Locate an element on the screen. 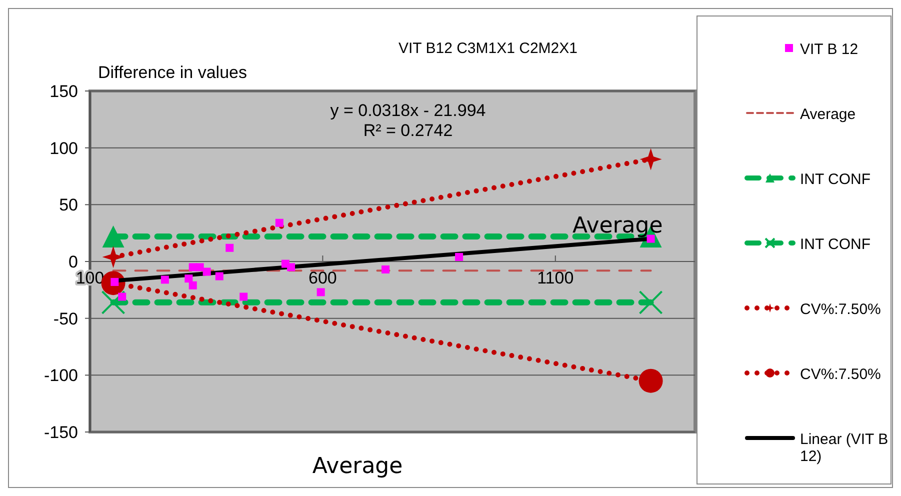  y-tick-label: -50 is located at coordinates (65, 318).